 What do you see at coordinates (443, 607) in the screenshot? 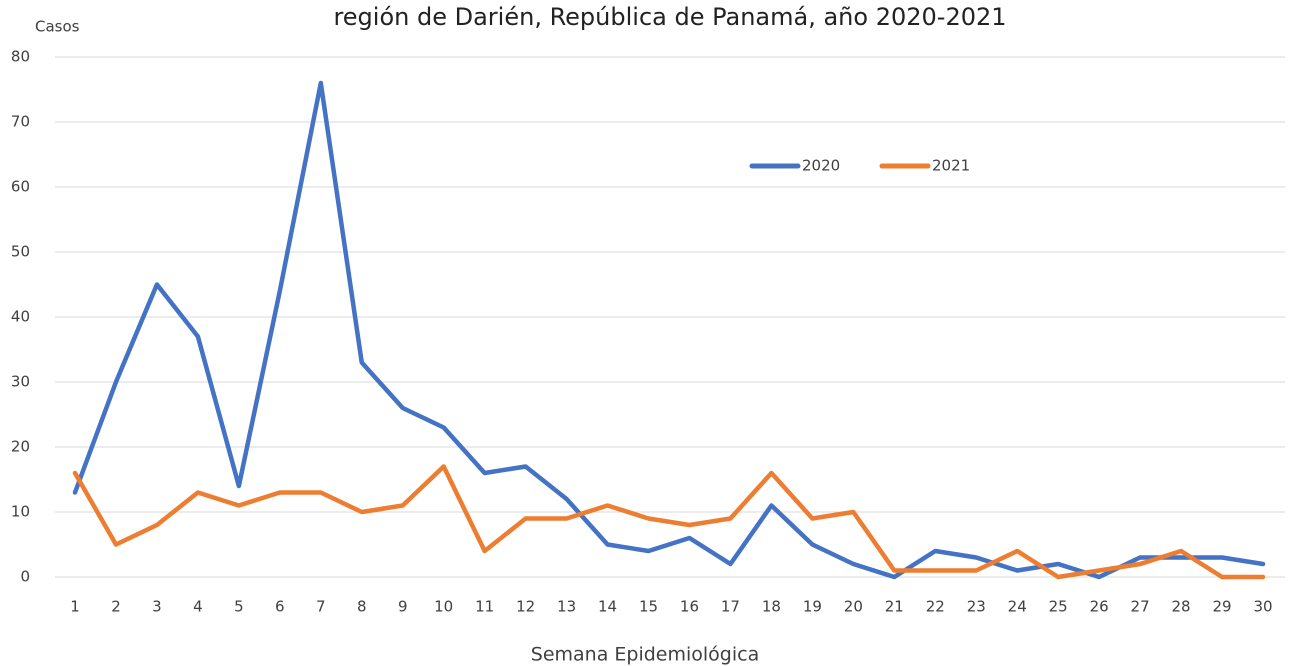
I see `x-tick-label: 10` at bounding box center [443, 607].